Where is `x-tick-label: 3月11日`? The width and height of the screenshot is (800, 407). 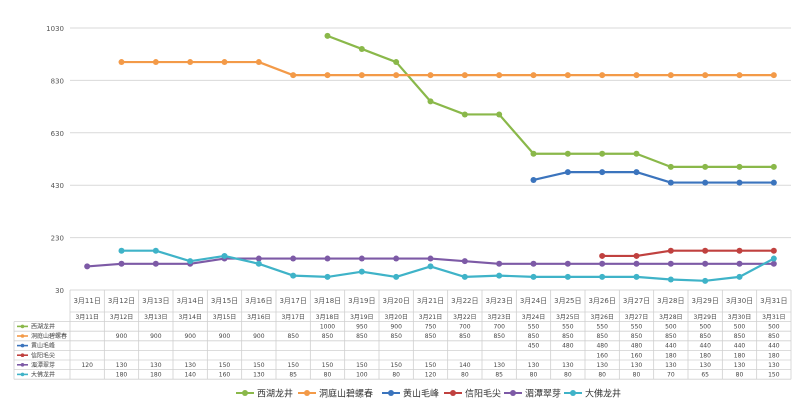 x-tick-label: 3月11日 is located at coordinates (86, 301).